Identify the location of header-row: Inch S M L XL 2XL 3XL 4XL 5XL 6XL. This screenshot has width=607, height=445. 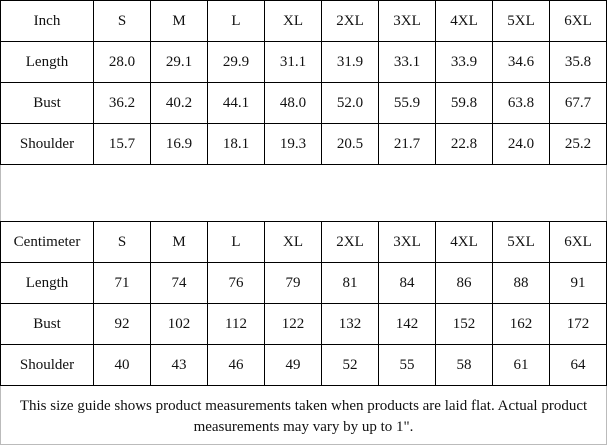
(303, 21).